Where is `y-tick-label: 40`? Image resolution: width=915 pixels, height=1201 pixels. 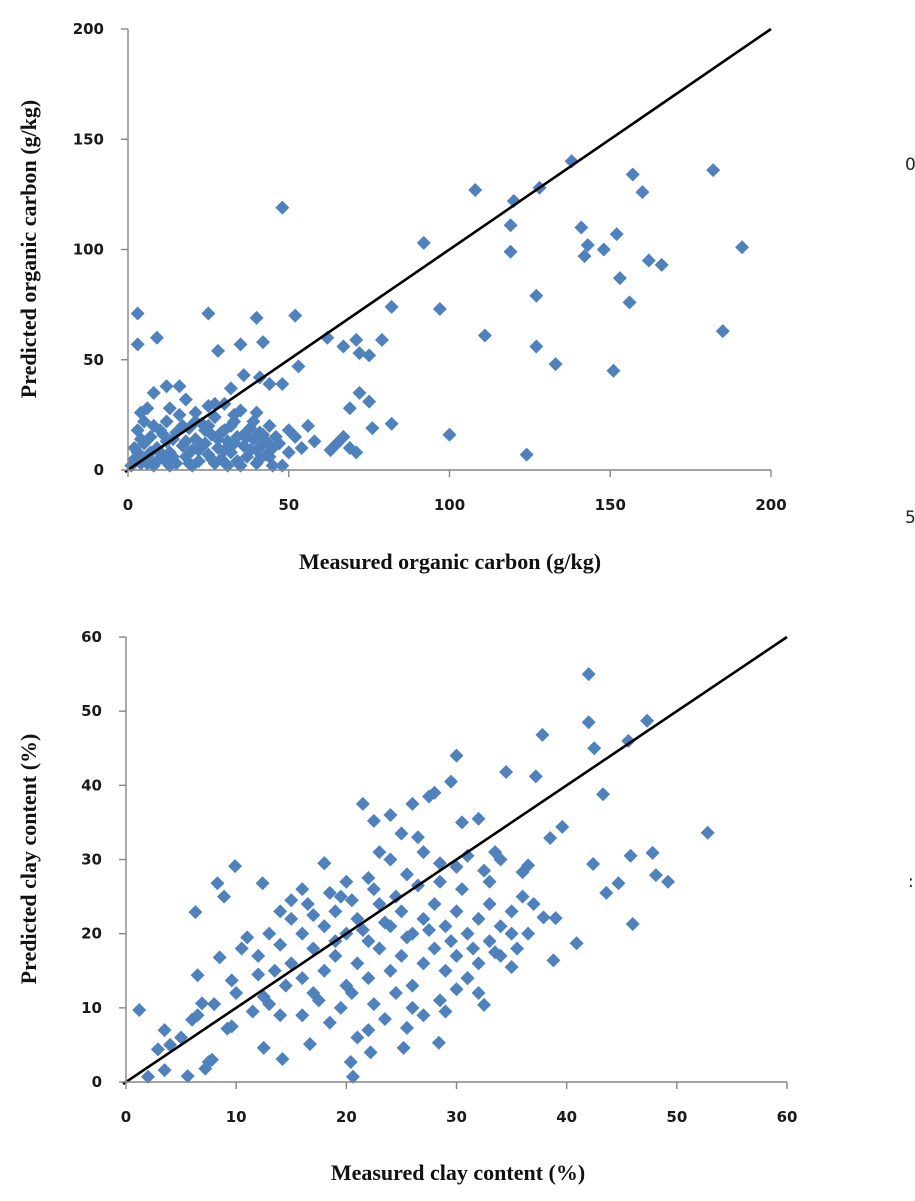
y-tick-label: 40 is located at coordinates (91, 785).